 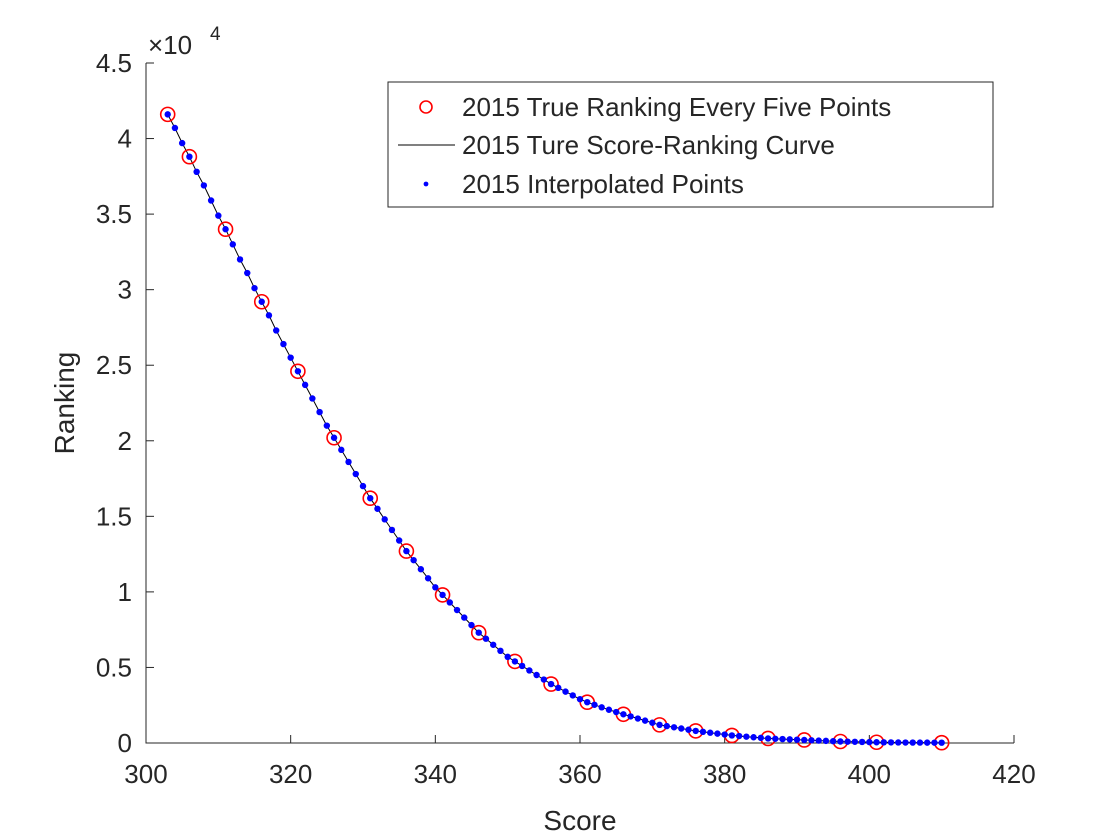 I want to click on y-tick-label: 2, so click(x=125, y=441).